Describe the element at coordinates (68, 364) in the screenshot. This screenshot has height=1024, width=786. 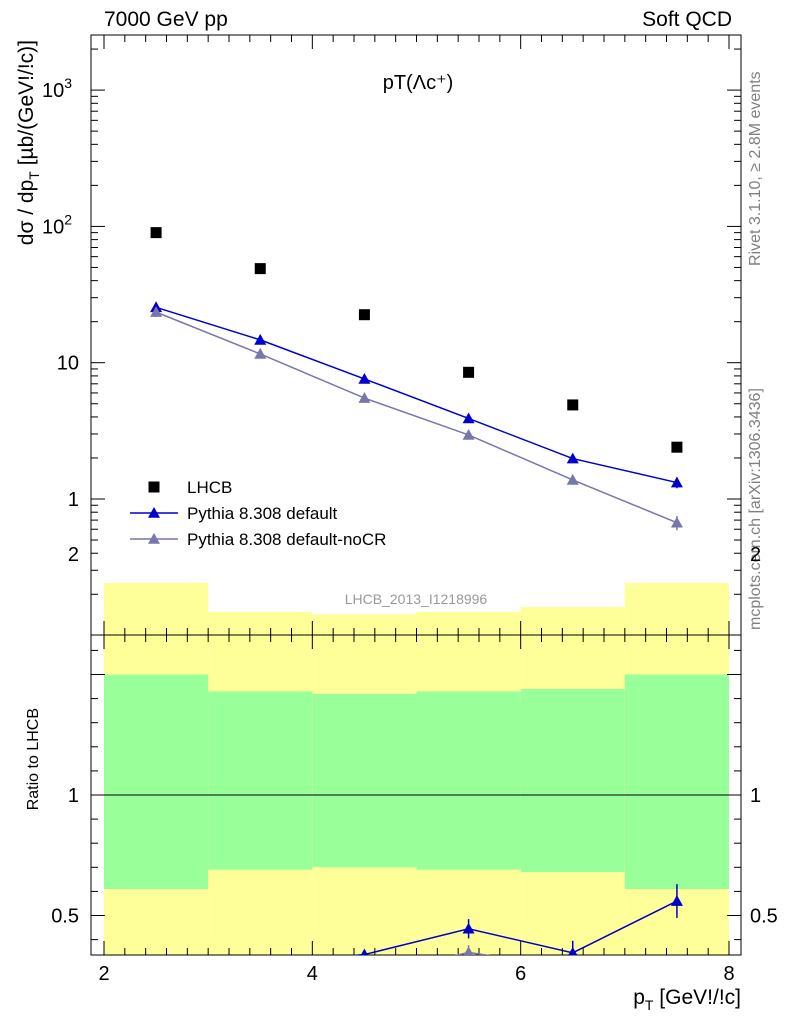
I see `y-tick-label: 10` at that location.